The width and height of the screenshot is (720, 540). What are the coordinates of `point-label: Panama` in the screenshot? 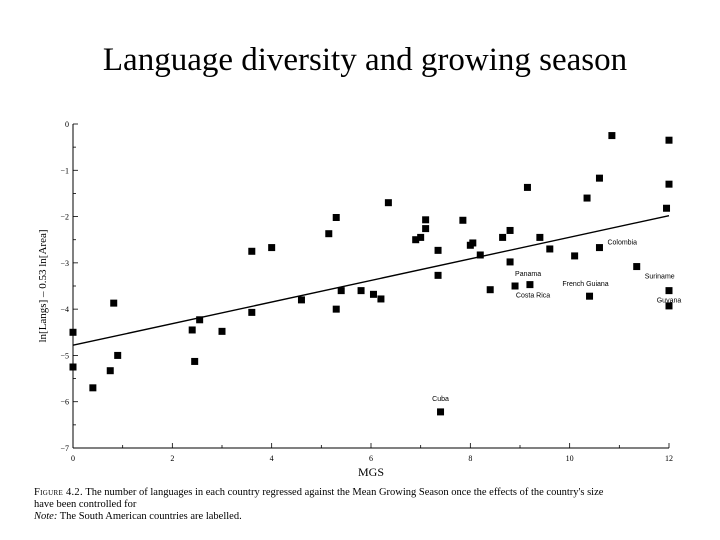 It's located at (528, 274).